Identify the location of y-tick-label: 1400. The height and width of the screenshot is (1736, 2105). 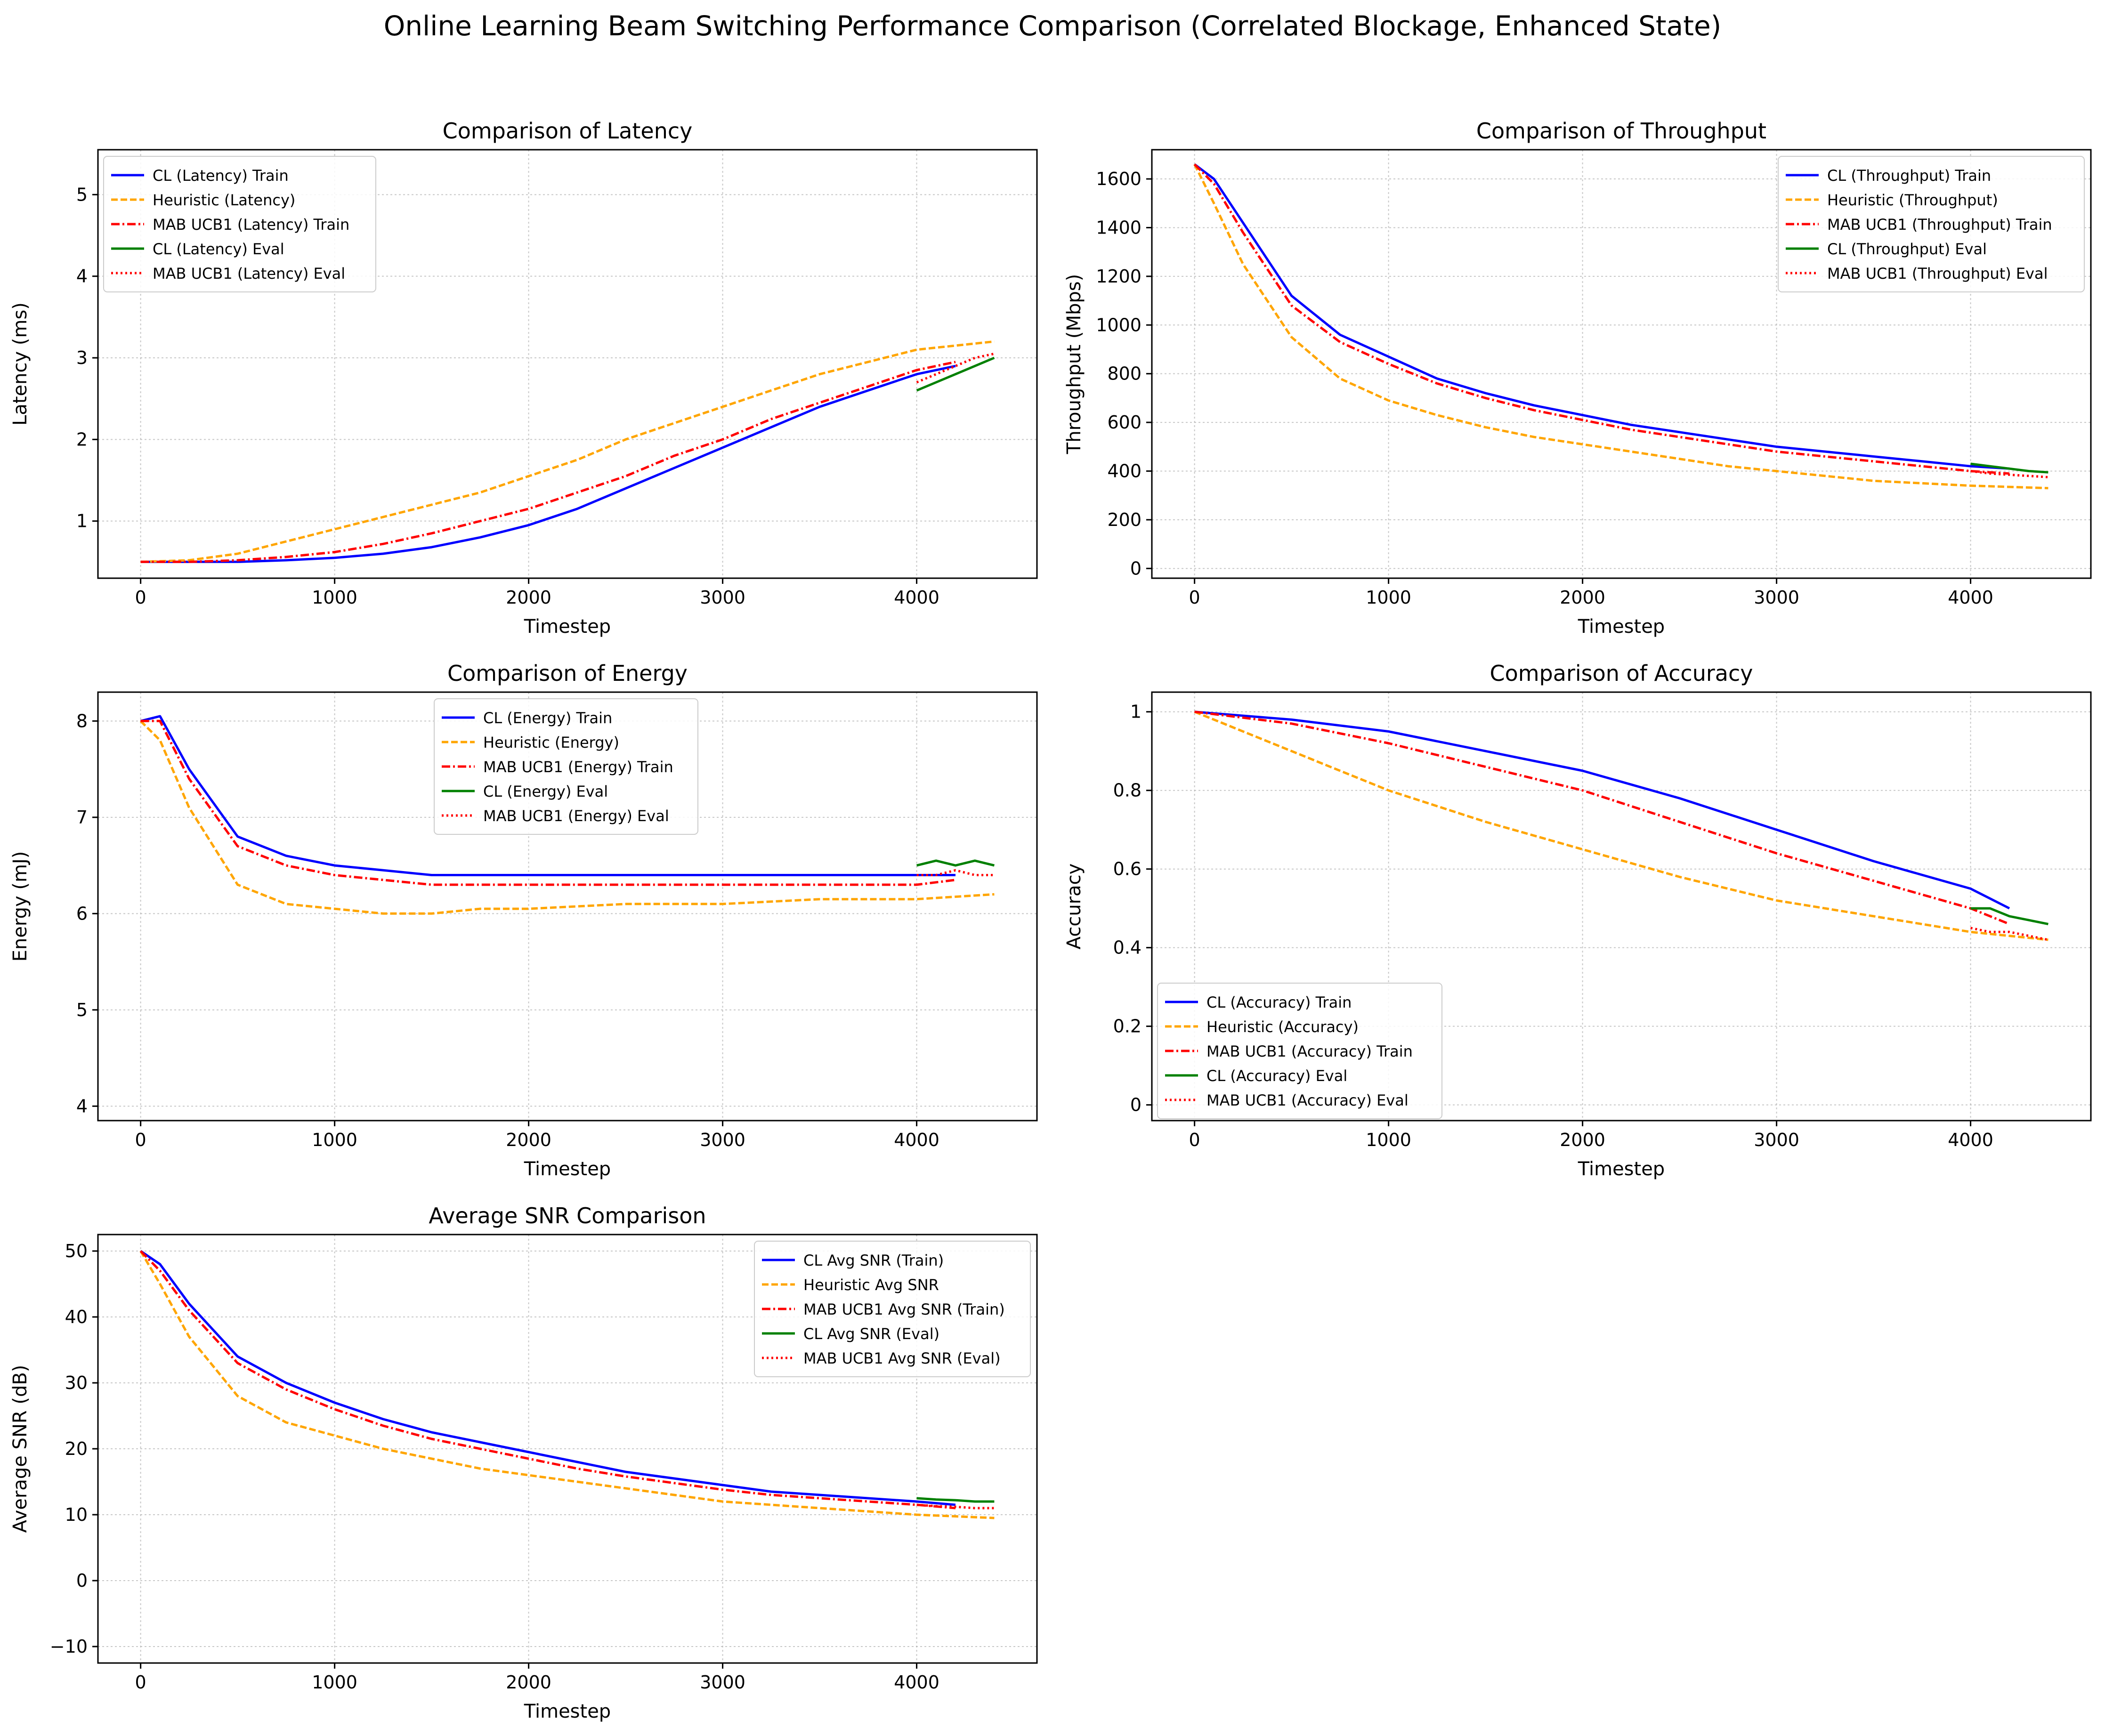
(1119, 227).